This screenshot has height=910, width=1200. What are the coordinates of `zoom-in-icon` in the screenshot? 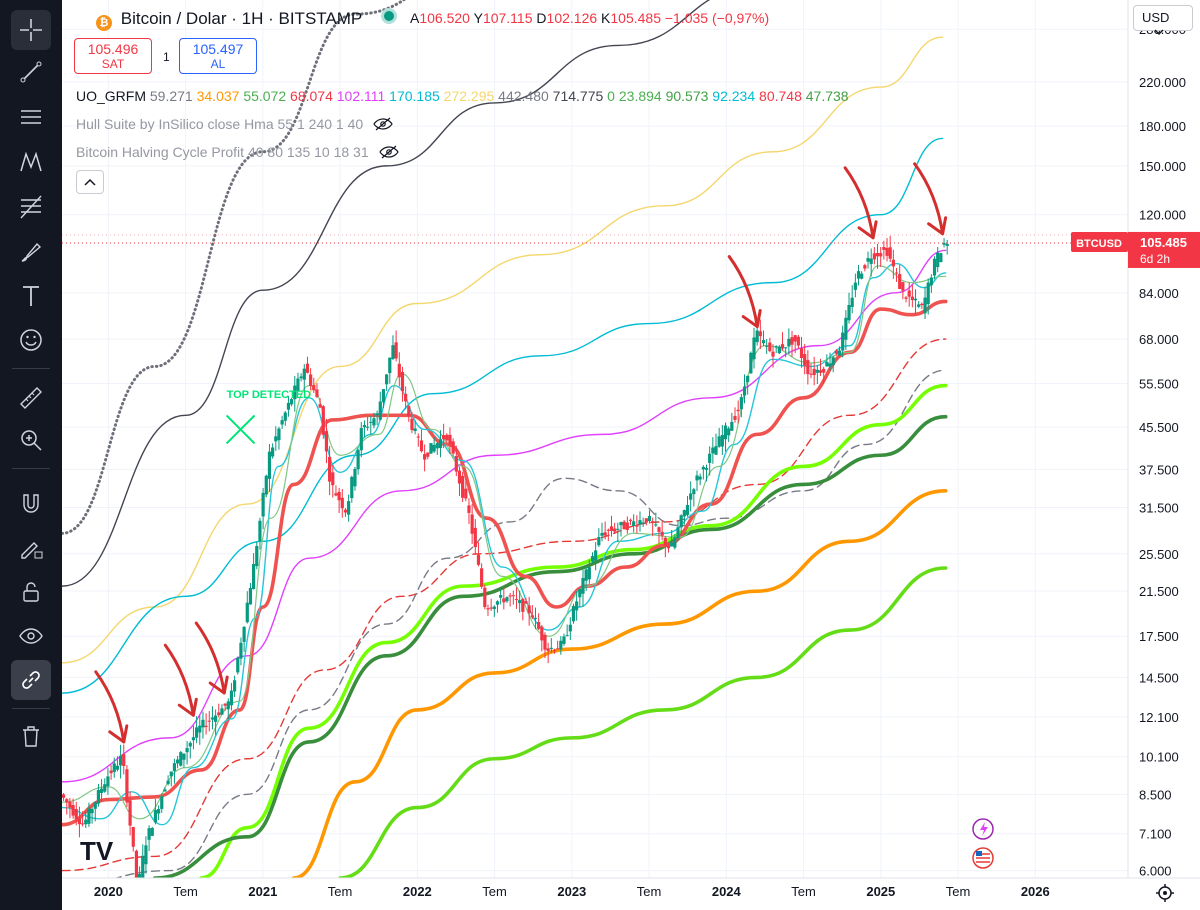 It's located at (31, 440).